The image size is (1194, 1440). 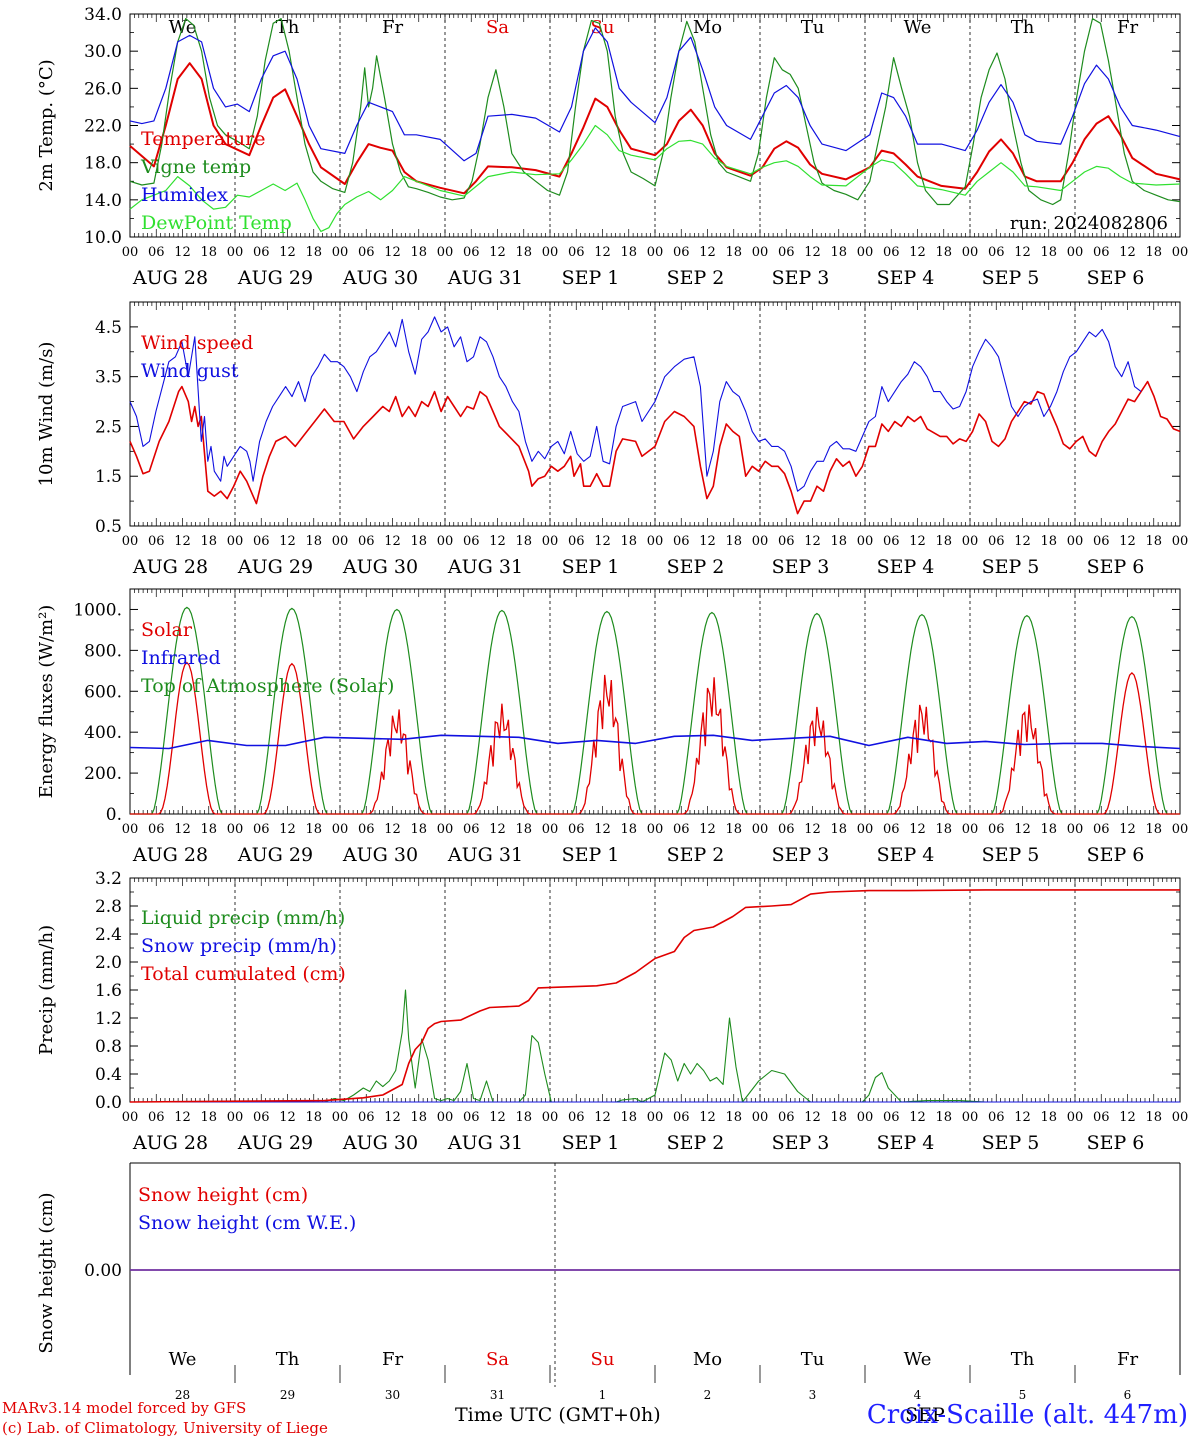 I want to click on weekday-label: Tu, so click(x=813, y=27).